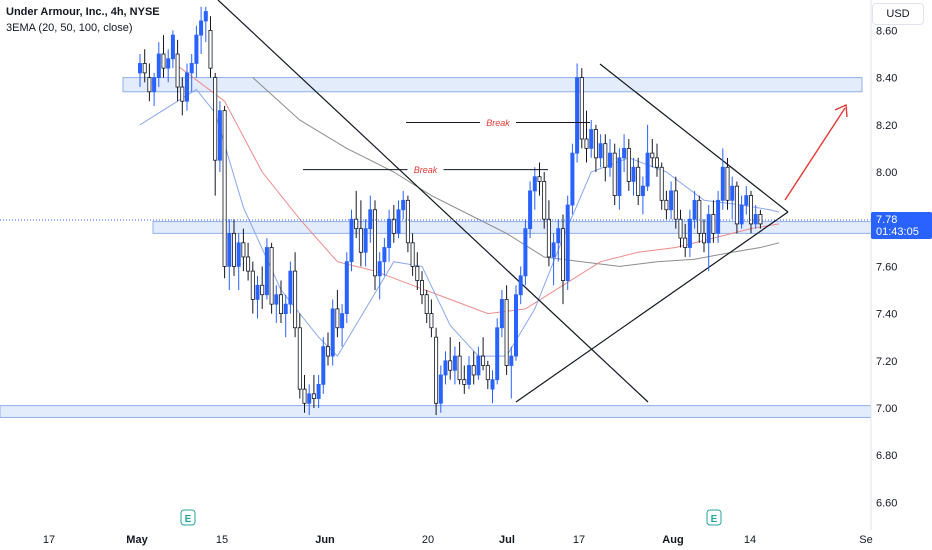 This screenshot has width=932, height=550. Describe the element at coordinates (886, 503) in the screenshot. I see `price-tick-label: 6.60` at that location.